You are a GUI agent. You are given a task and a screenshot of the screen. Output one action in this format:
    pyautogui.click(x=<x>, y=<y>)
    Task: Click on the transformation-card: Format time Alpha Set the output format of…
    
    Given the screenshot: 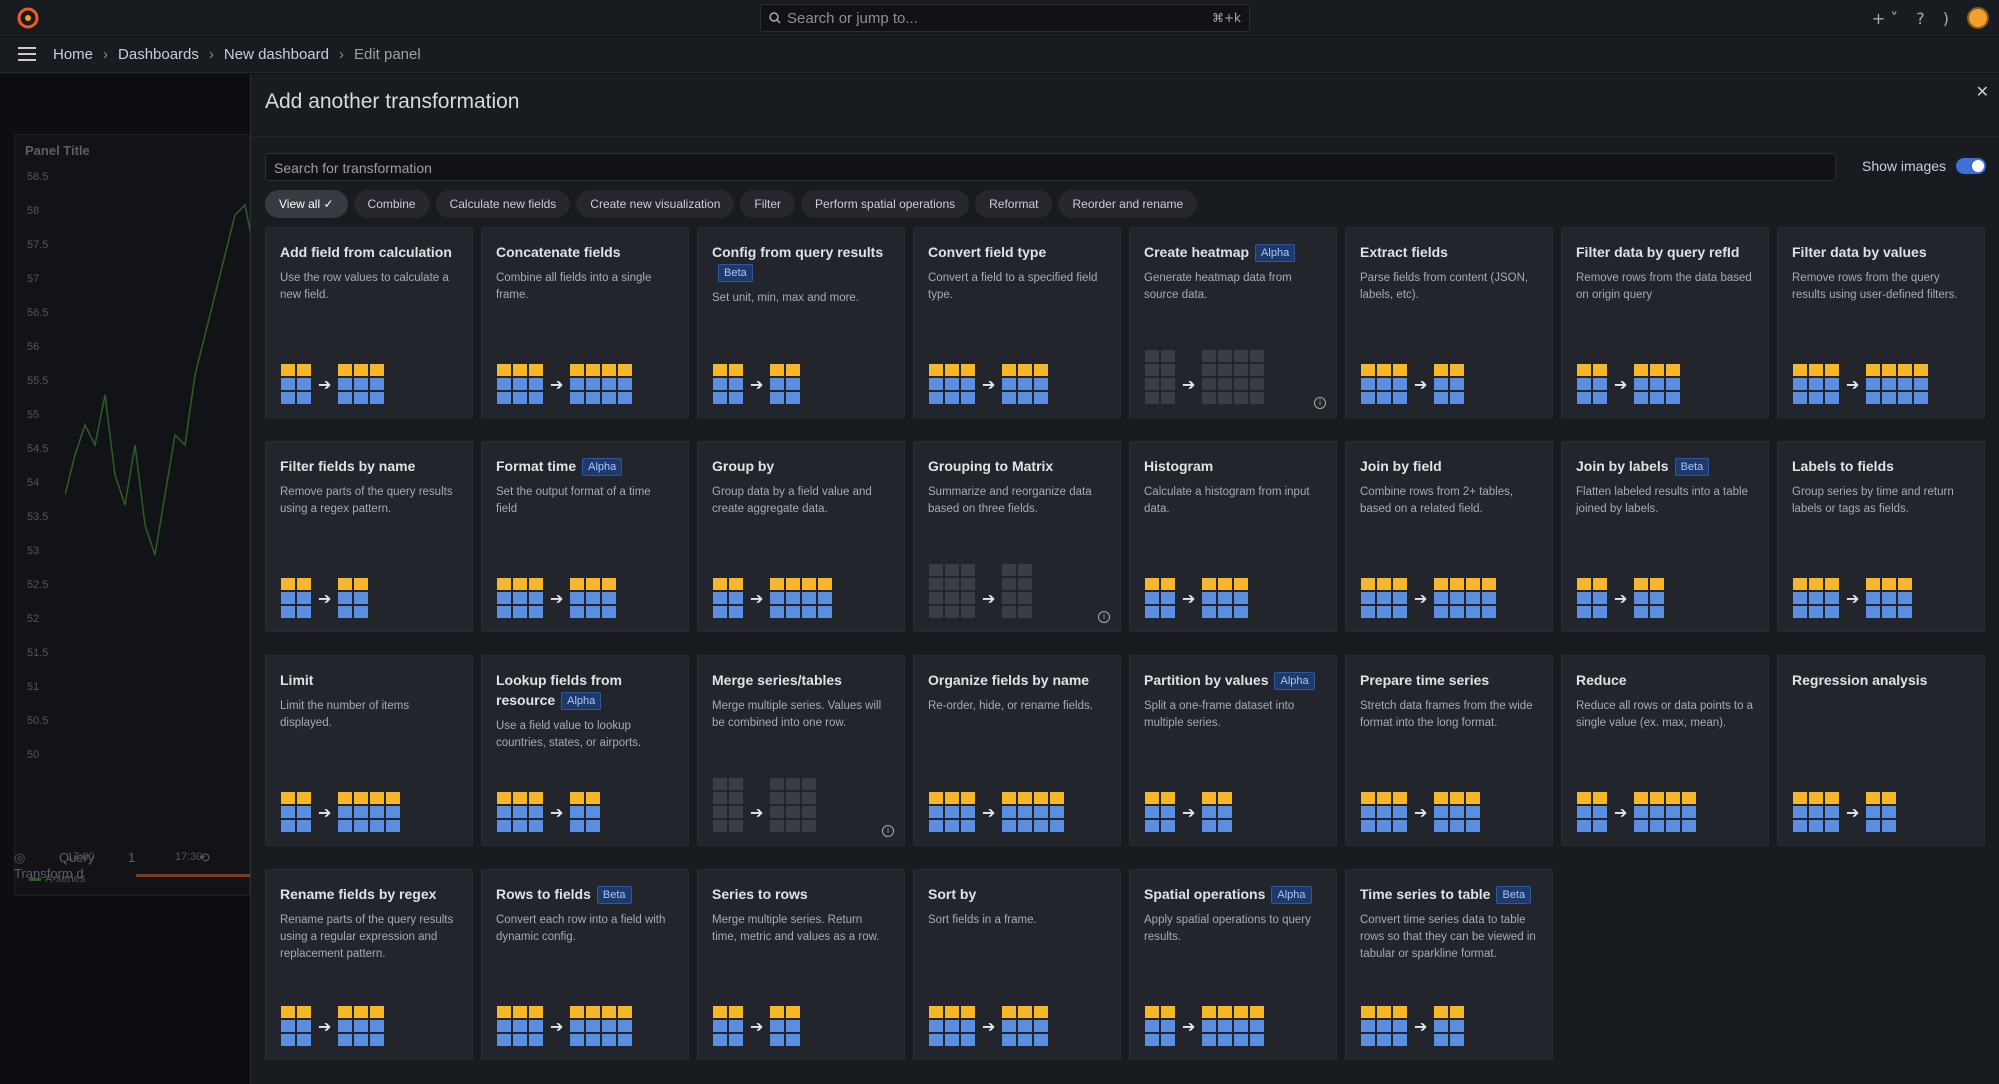 What is the action you would take?
    pyautogui.click(x=585, y=536)
    